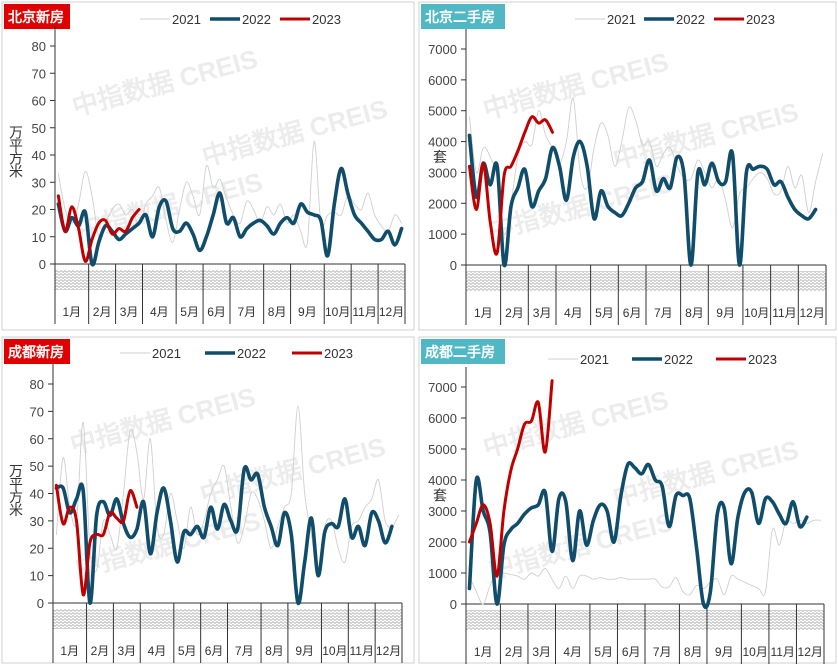 This screenshot has width=838, height=665. I want to click on chart-title: 北京新房, so click(36, 17).